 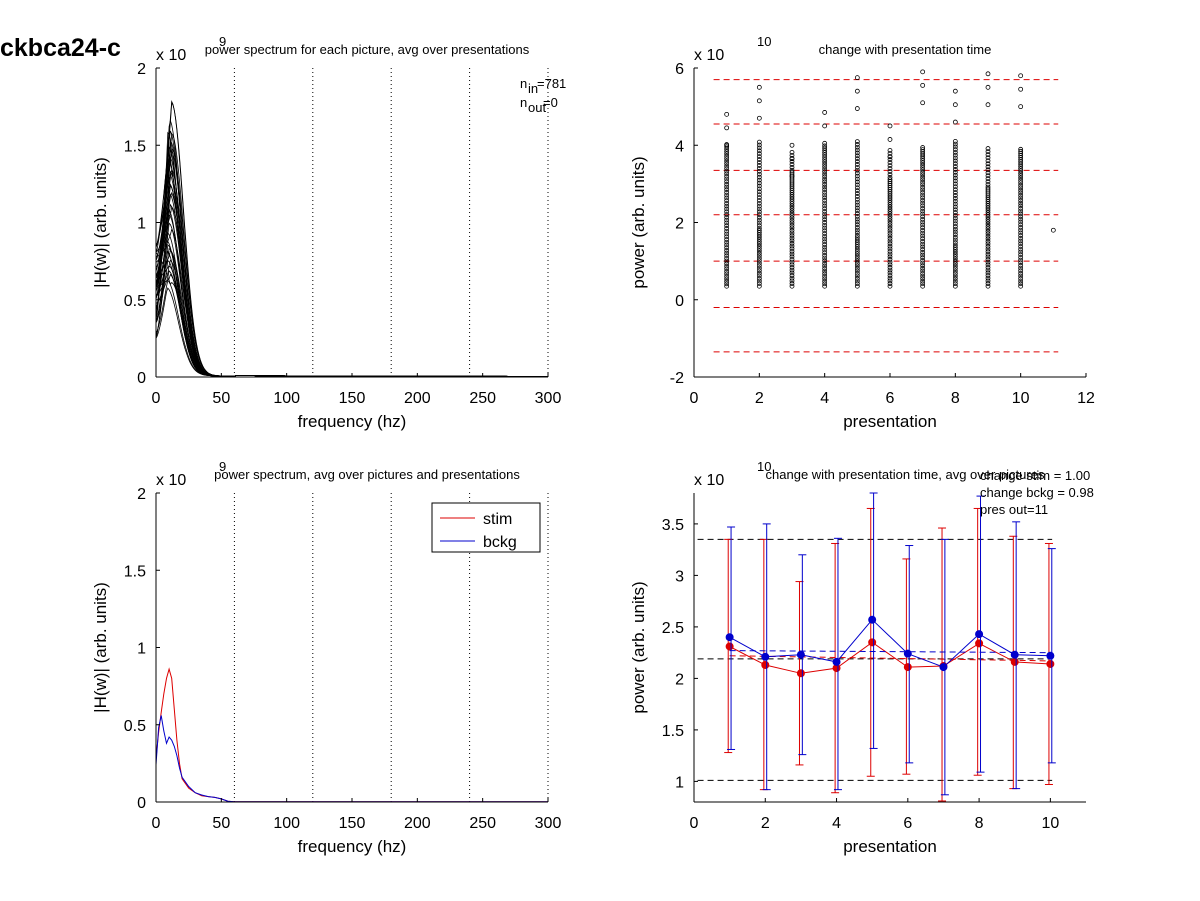 What do you see at coordinates (352, 421) in the screenshot?
I see `x-axis-label: frequency (hz)` at bounding box center [352, 421].